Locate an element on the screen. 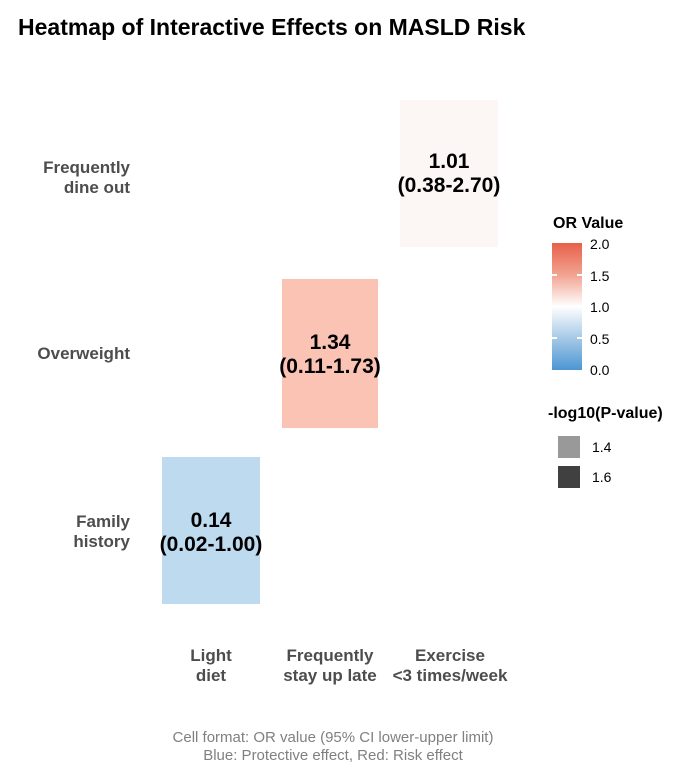 The image size is (685, 768). heatmap-cell-dineout-exercise is located at coordinates (449, 173).